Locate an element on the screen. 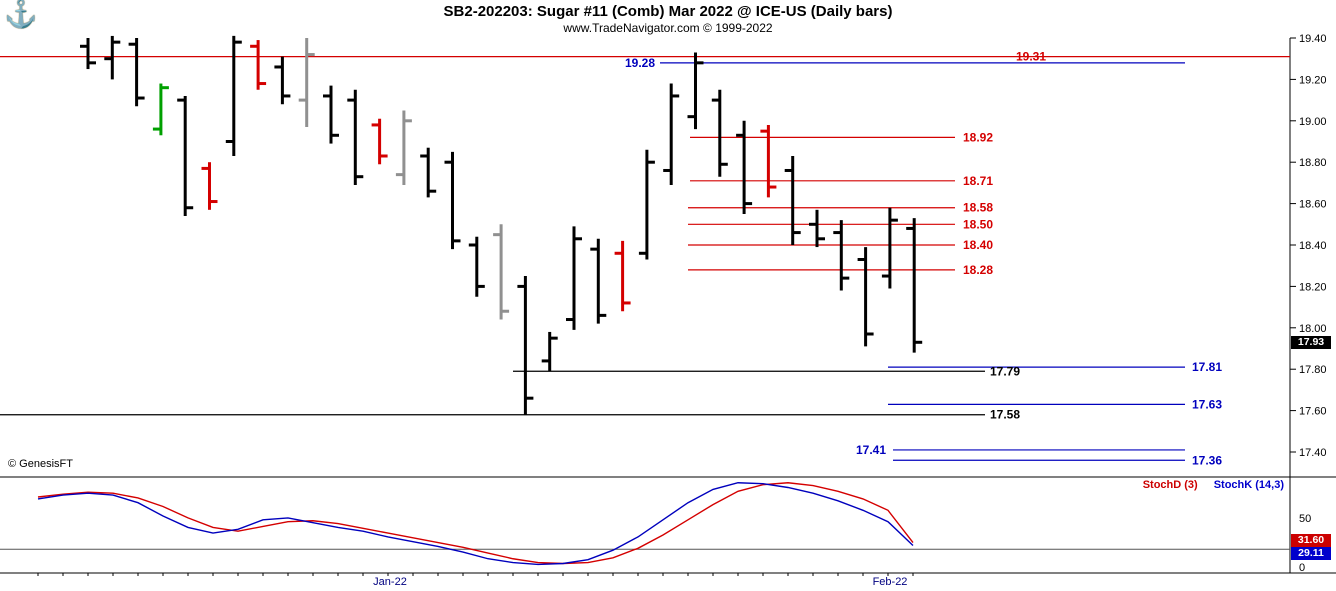 This screenshot has width=1336, height=591. price-axis-tick: 17.60 is located at coordinates (1313, 412).